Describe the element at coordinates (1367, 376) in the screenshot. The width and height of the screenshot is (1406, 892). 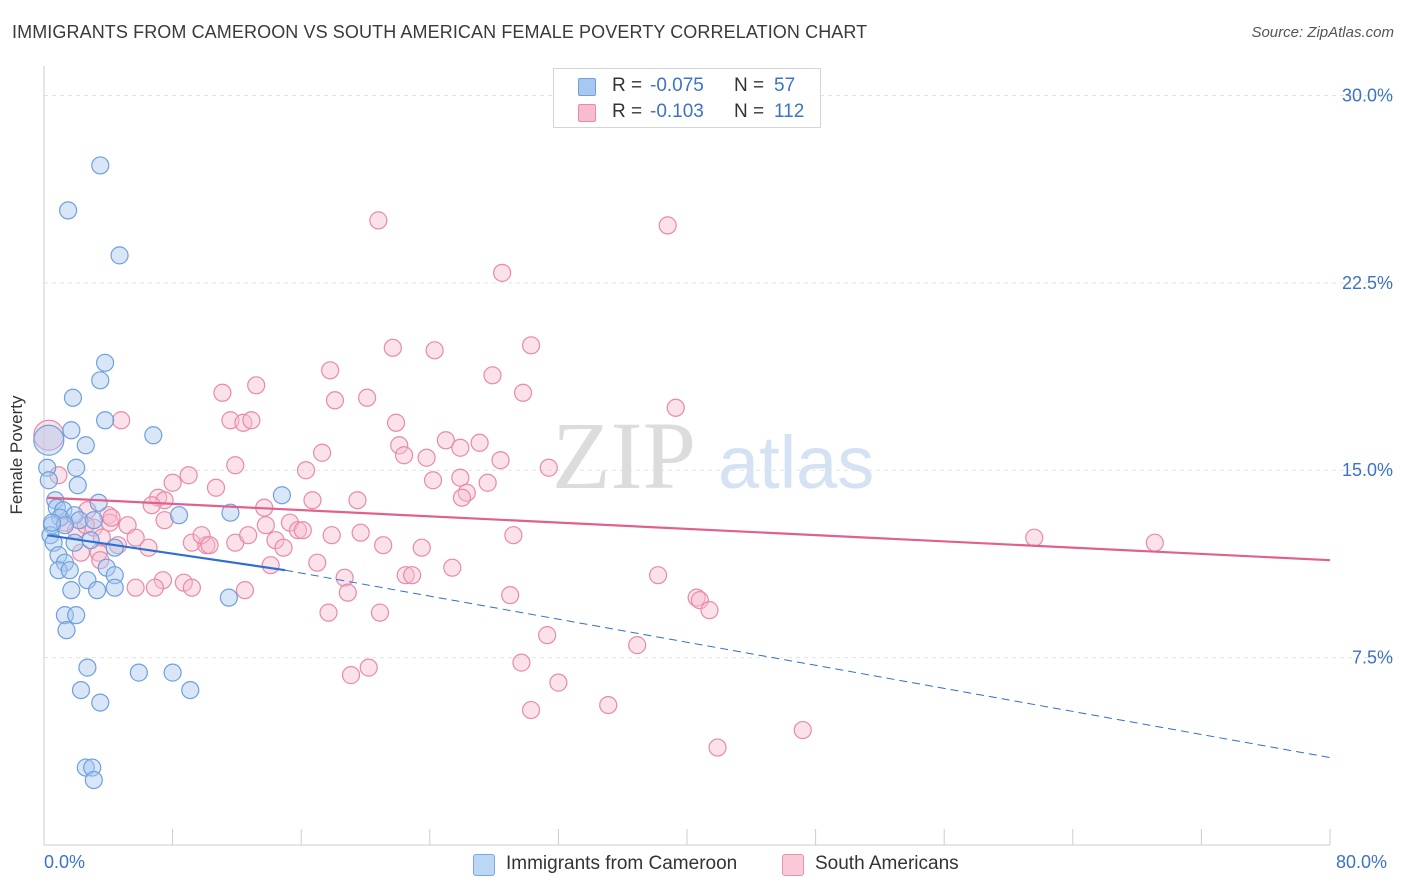
I see `y-tick-labels: 7.5% 15.0% 22.5% 30.0%` at that location.